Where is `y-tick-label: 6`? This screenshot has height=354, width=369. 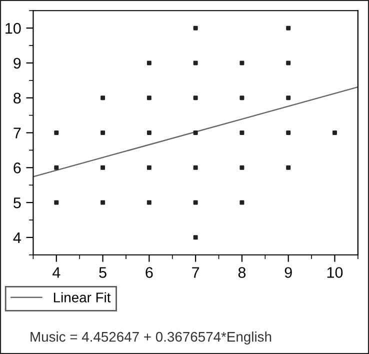 y-tick-label: 6 is located at coordinates (17, 168).